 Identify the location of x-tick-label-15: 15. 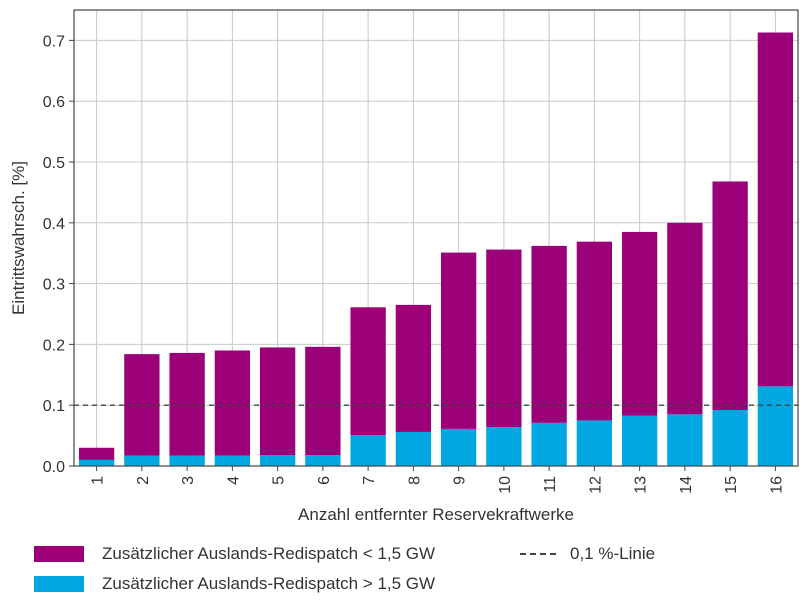
(731, 485).